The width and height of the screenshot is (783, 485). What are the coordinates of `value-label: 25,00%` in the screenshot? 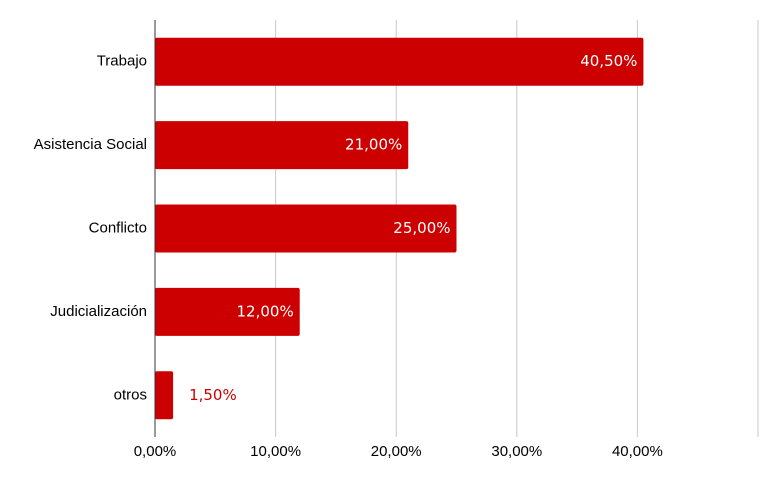 It's located at (421, 228).